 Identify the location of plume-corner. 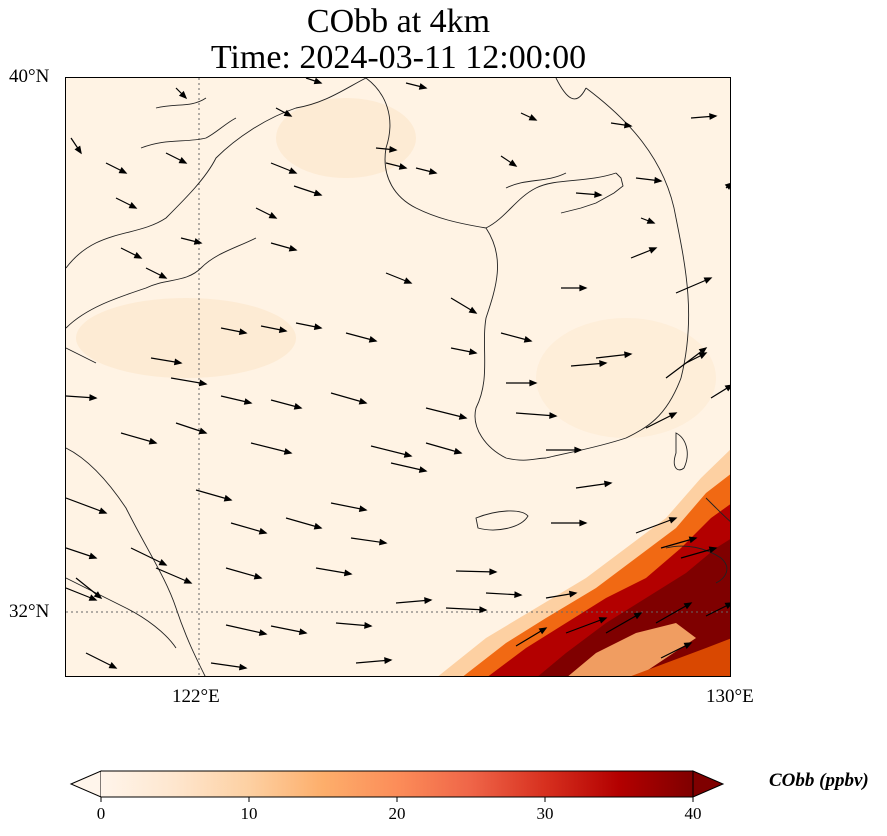
(680, 657).